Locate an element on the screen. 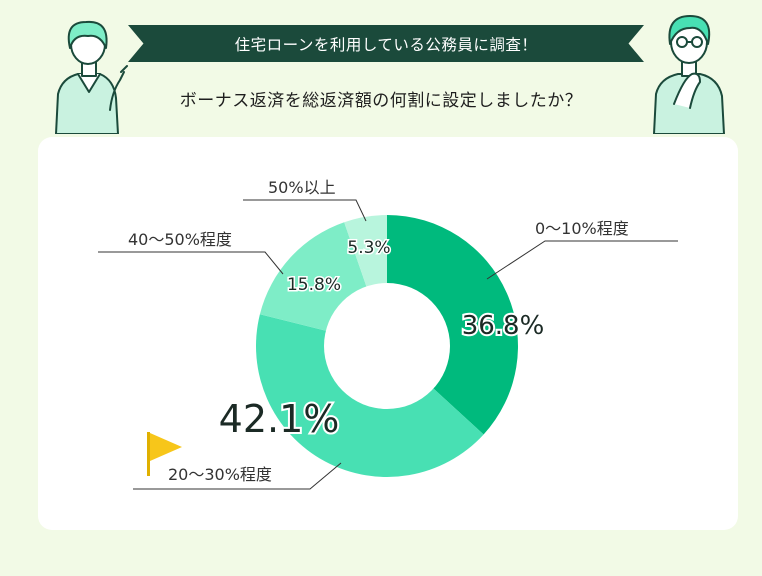 Image resolution: width=762 pixels, height=576 pixels. woman-pointing-illustration is located at coordinates (91, 77).